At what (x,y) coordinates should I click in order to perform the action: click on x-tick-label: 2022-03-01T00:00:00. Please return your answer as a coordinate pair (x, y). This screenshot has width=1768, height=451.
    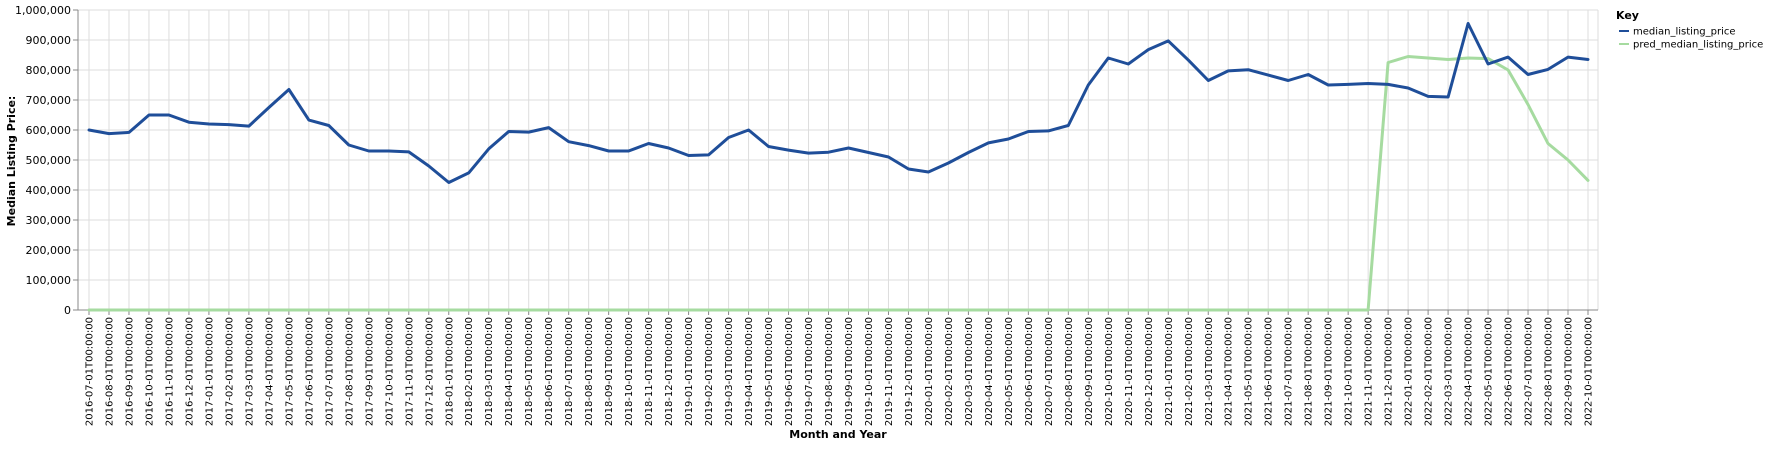
    Looking at the image, I should click on (1449, 371).